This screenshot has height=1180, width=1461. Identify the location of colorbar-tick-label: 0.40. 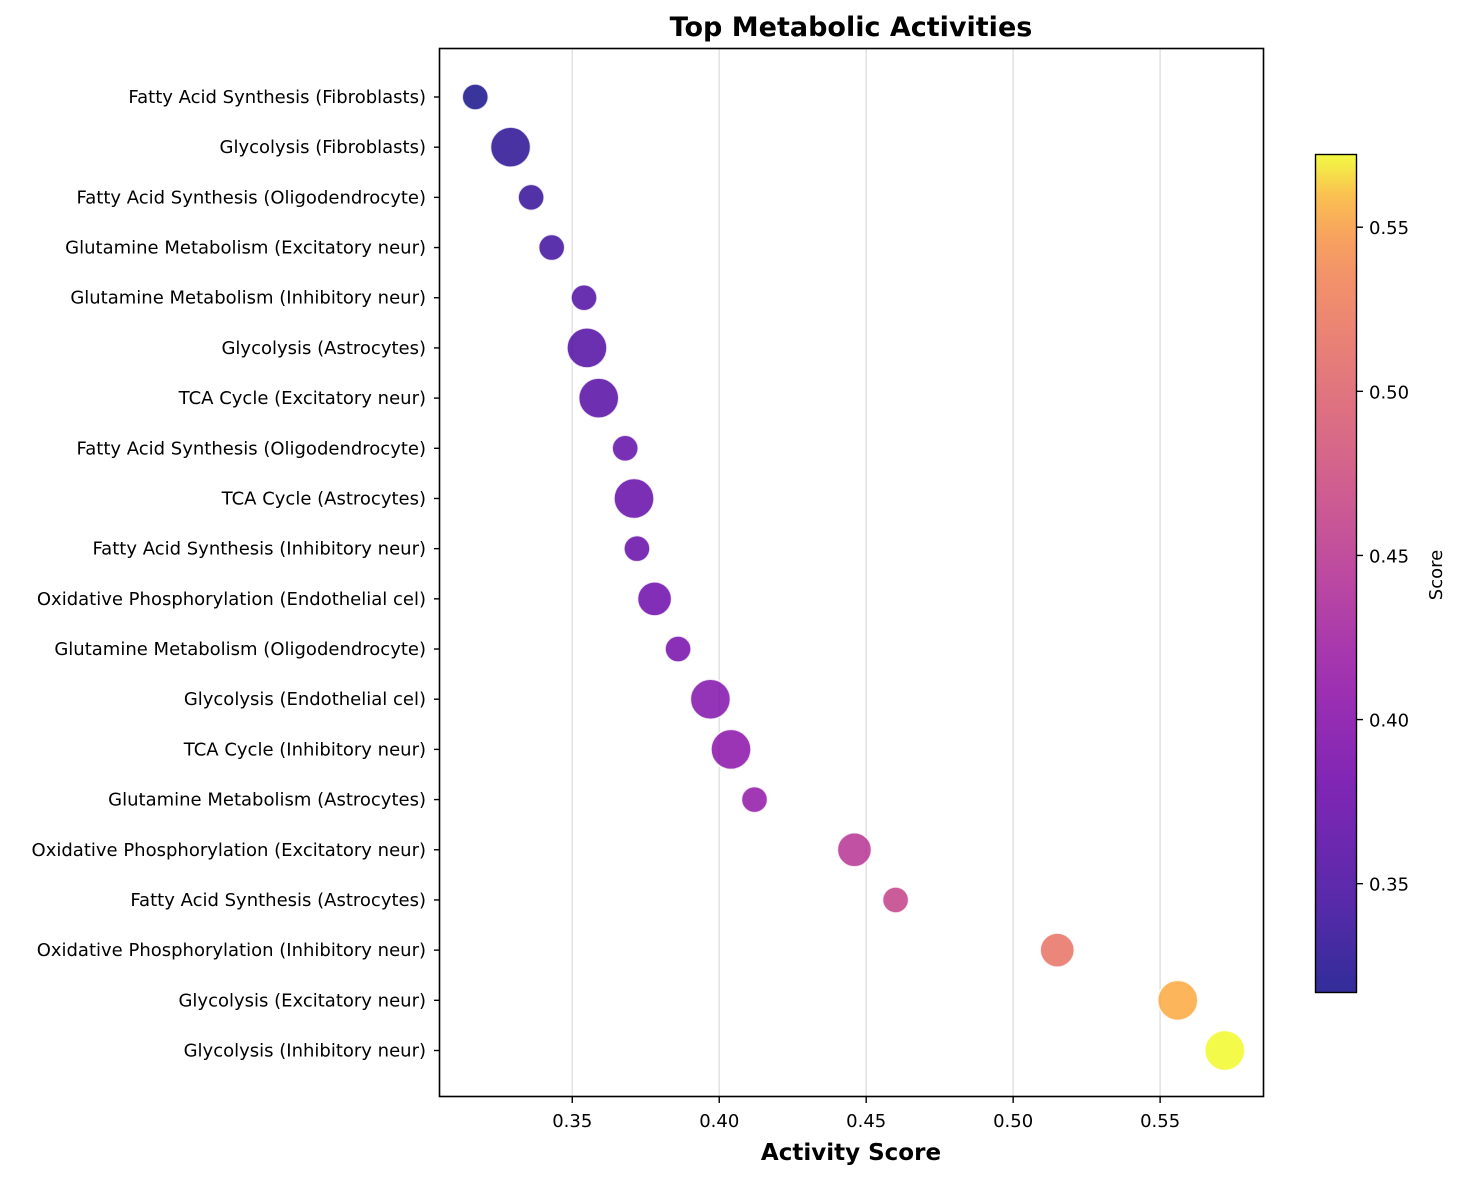
(1389, 721).